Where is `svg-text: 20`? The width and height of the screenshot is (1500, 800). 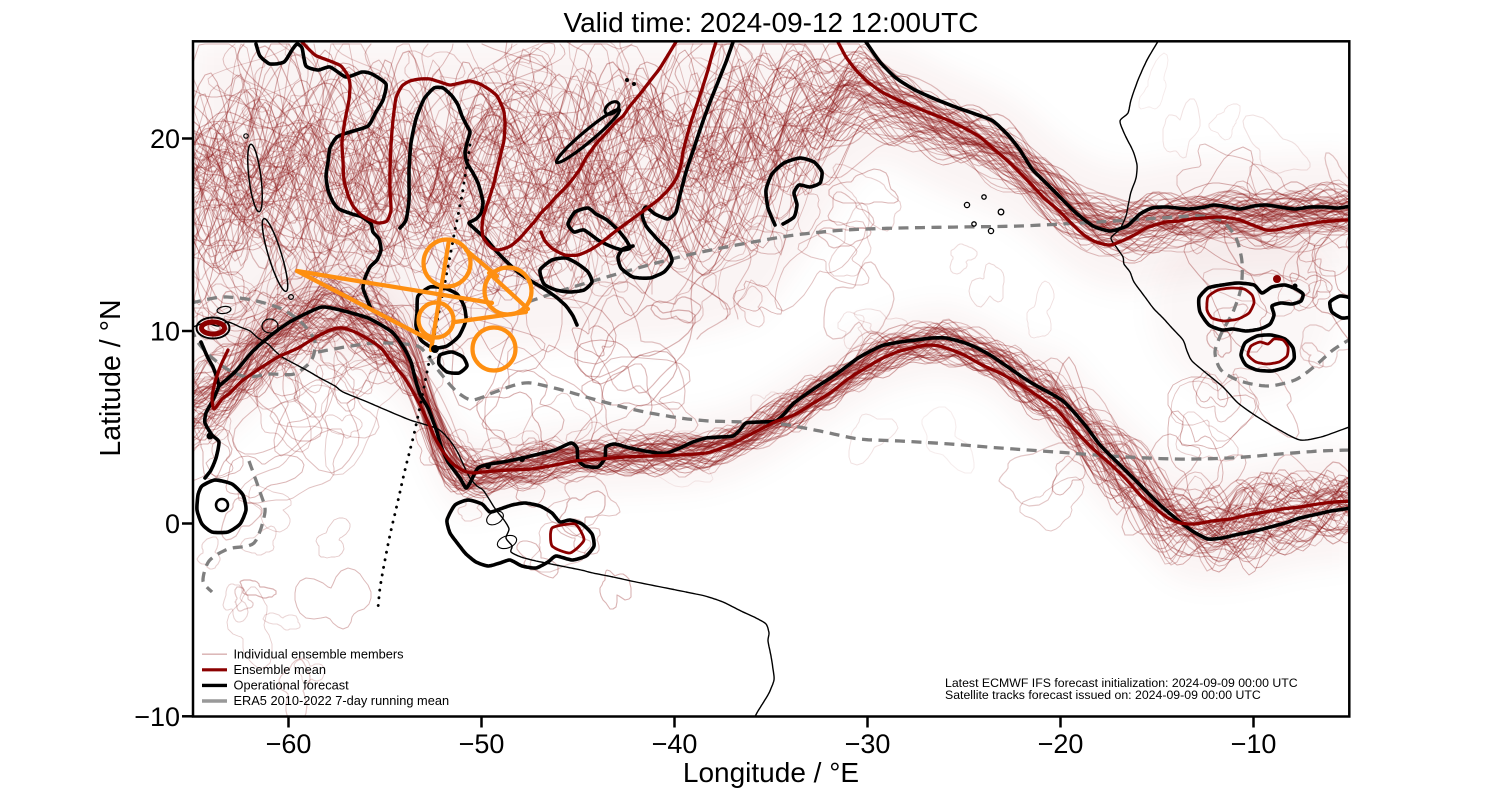 svg-text: 20 is located at coordinates (165, 139).